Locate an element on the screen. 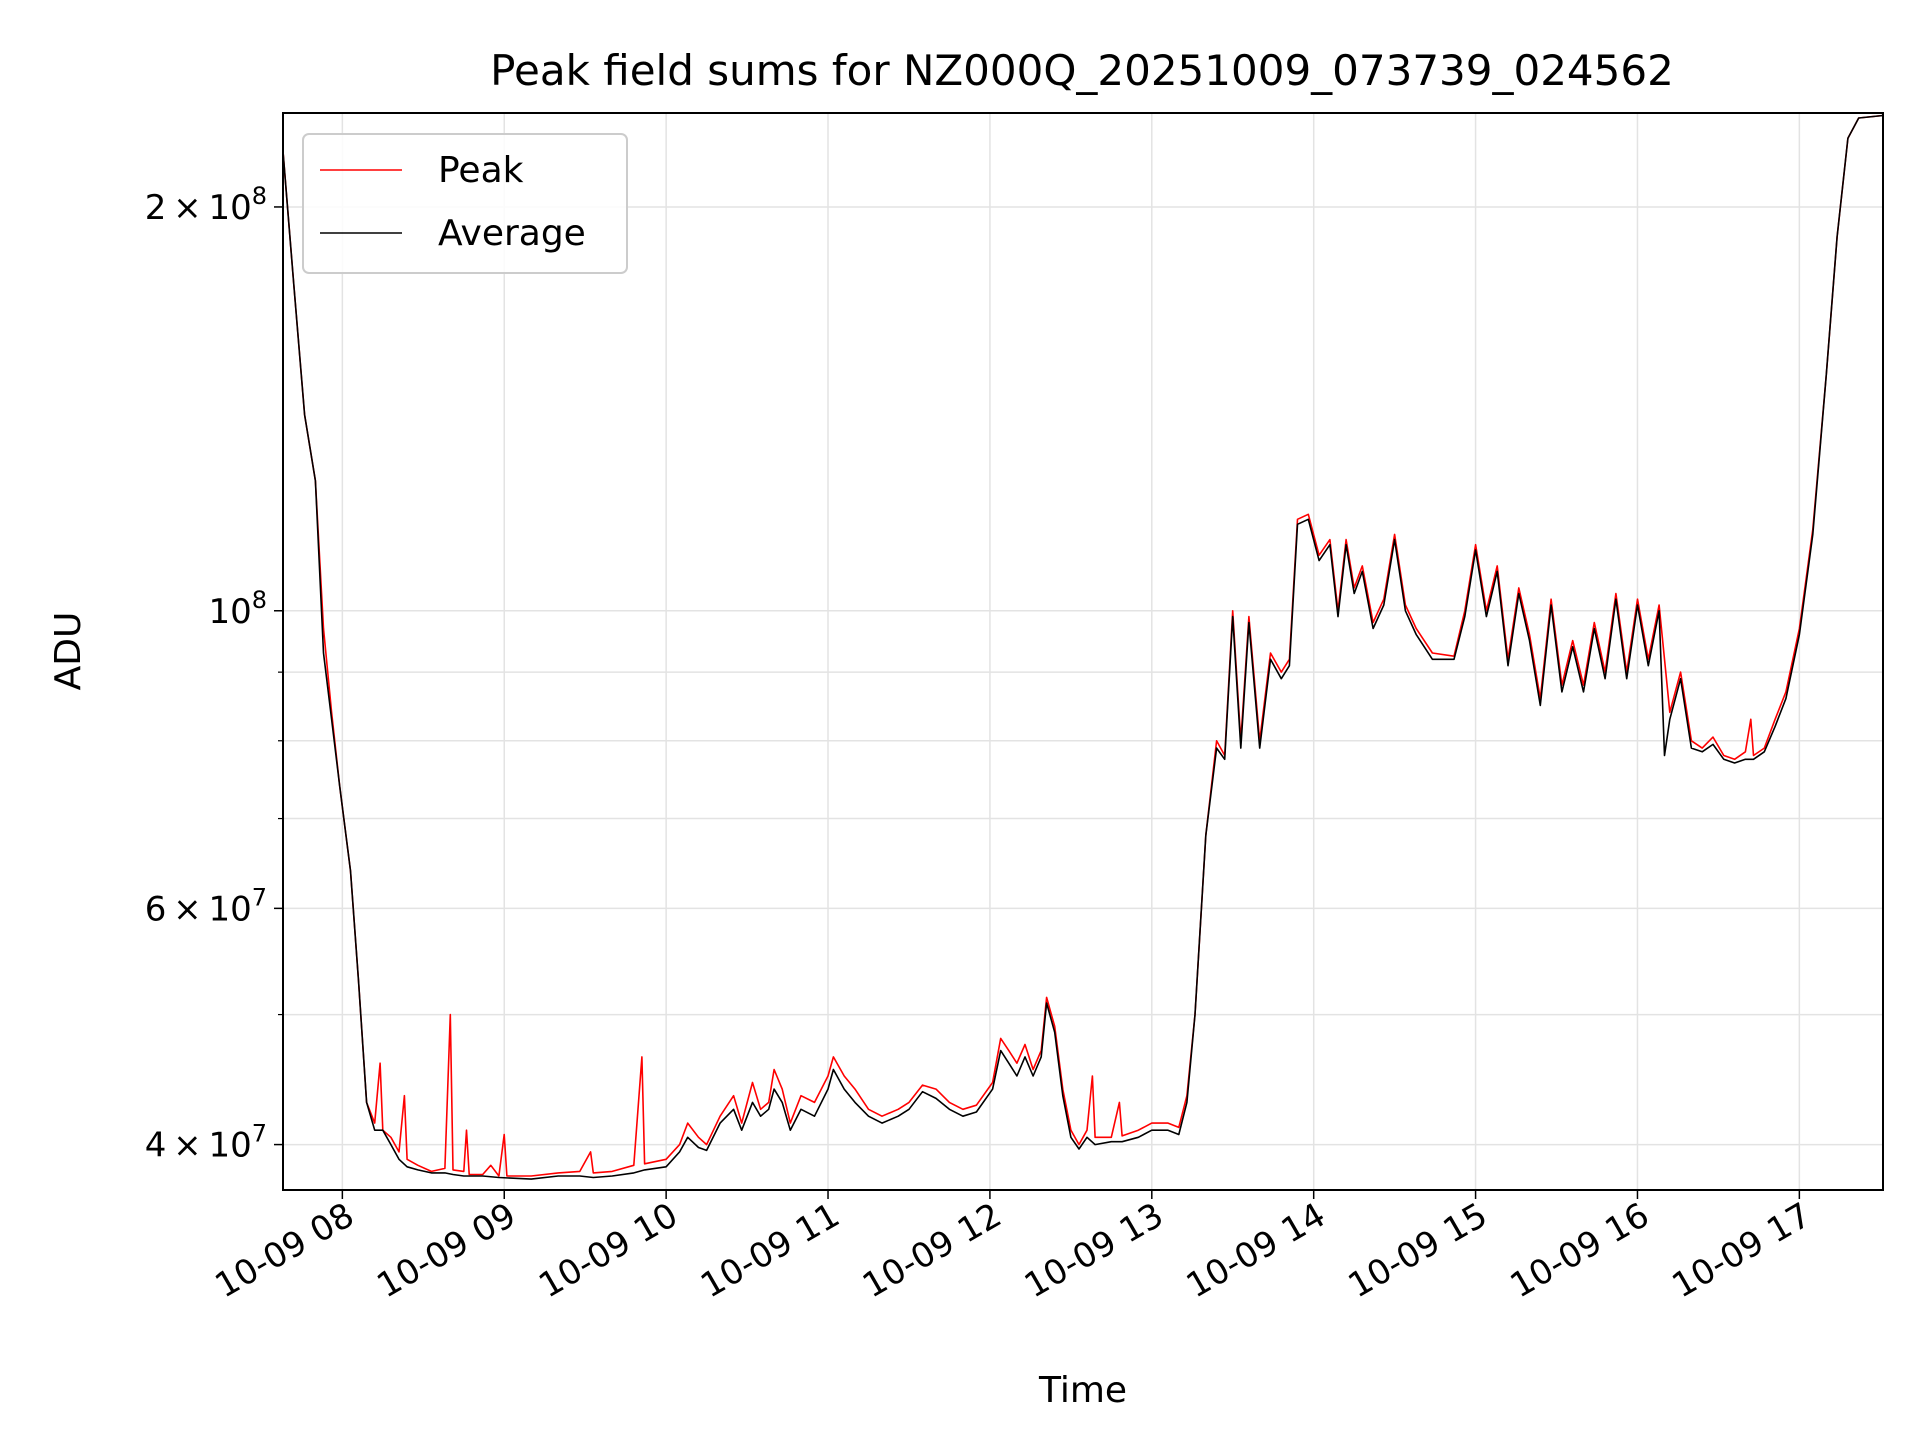 The height and width of the screenshot is (1440, 1920). legend: Peak Average is located at coordinates (465, 203).